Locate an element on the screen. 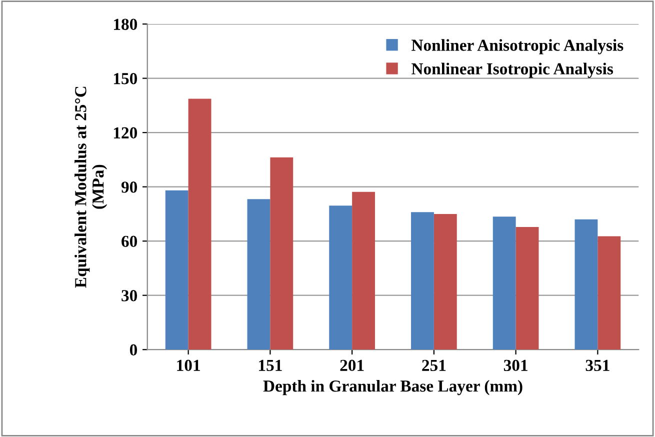  x-axis-title: Depth in Granular Base Layer (mm) is located at coordinates (392, 388).